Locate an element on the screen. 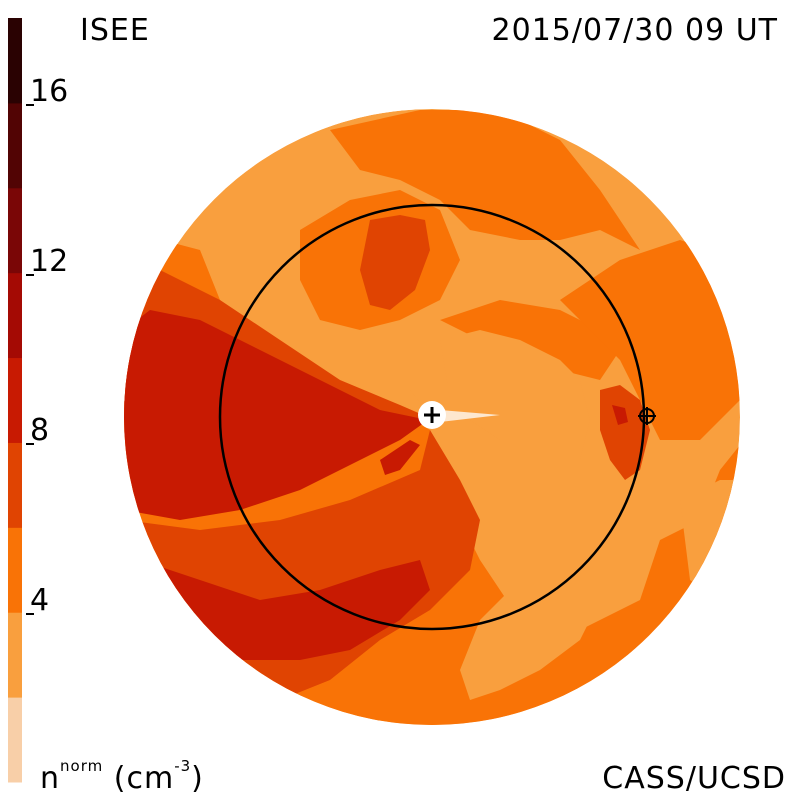  source-label: ISEE is located at coordinates (115, 30).